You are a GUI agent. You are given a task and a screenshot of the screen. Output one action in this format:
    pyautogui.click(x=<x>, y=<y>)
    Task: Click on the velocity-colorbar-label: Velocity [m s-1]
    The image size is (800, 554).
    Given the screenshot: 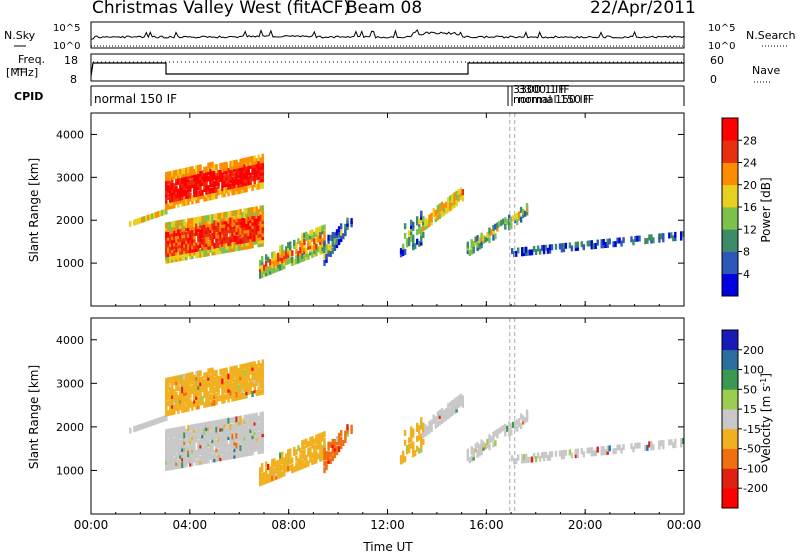 What is the action you would take?
    pyautogui.click(x=766, y=418)
    